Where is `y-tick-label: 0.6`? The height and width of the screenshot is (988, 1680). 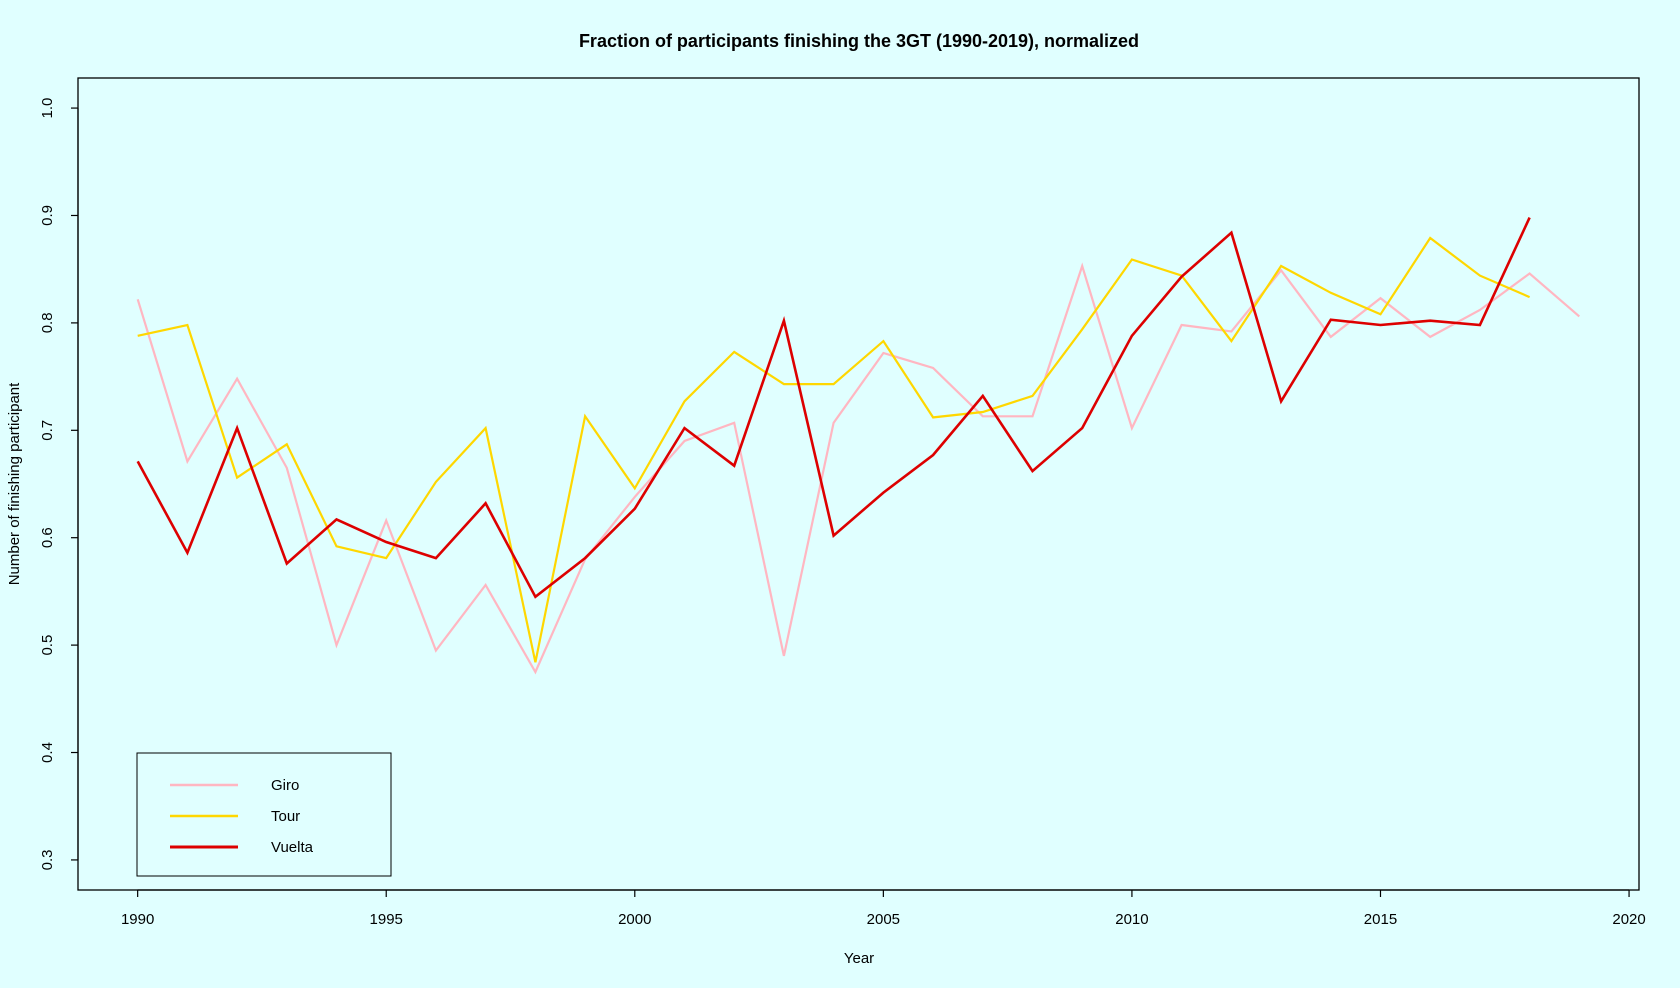 y-tick-label: 0.6 is located at coordinates (47, 537).